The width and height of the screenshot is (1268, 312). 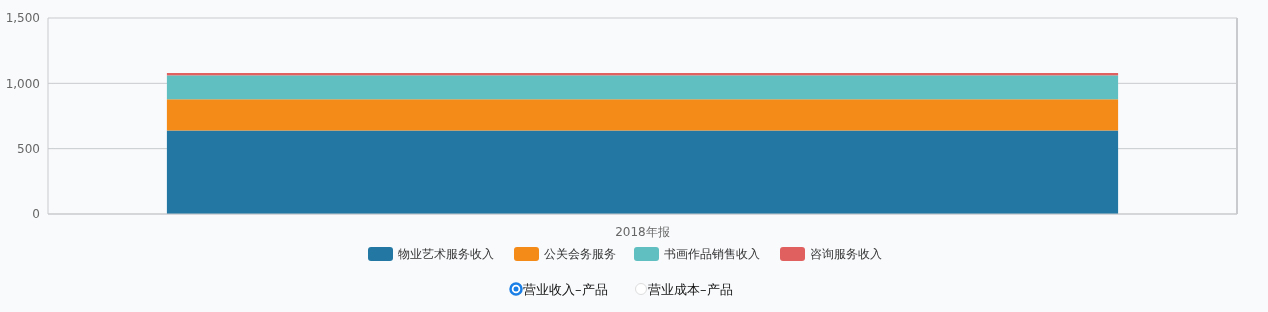 I want to click on legend-label: 咨询服务收入, so click(x=846, y=254).